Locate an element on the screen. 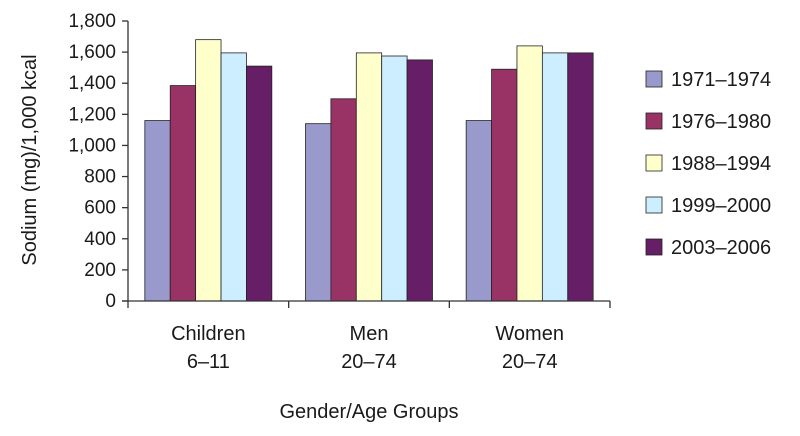 This screenshot has height=436, width=800. y-tick-label: 200 is located at coordinates (100, 270).